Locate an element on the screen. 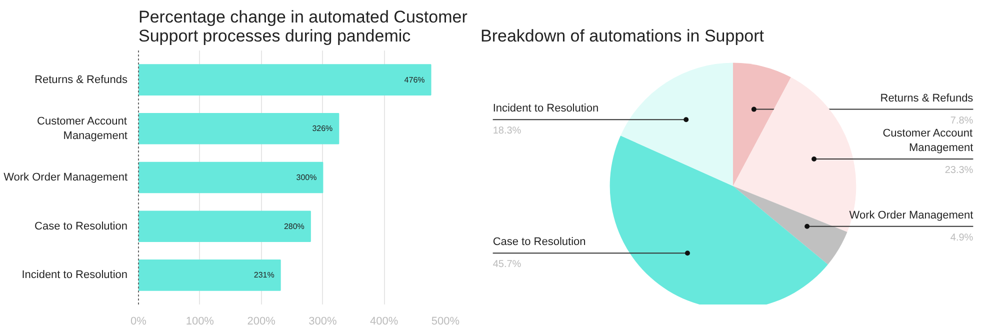  data-label: 7.8% is located at coordinates (962, 120).